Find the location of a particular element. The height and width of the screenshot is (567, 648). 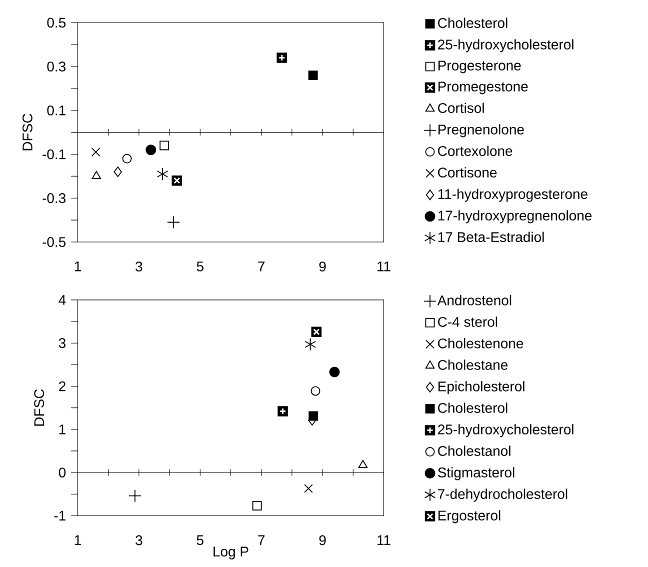

y-tick-label: -0.3 is located at coordinates (54, 198).